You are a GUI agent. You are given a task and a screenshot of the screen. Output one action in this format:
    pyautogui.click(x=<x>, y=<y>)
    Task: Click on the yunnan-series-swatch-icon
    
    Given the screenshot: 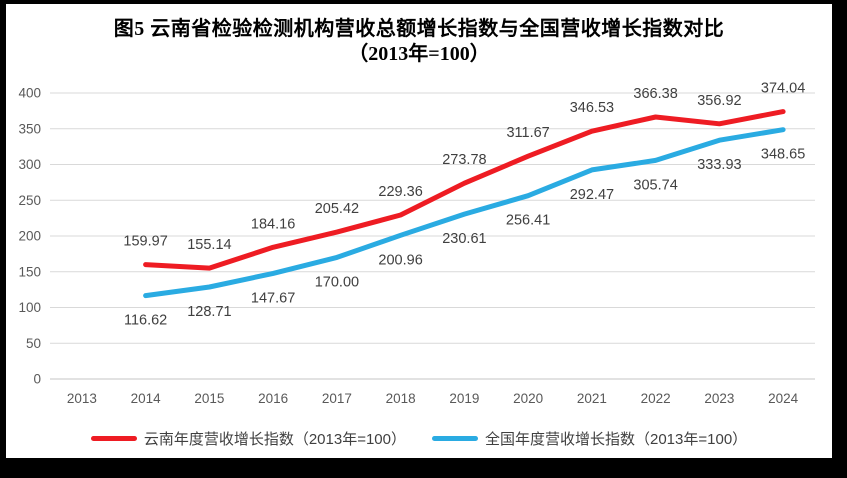 What is the action you would take?
    pyautogui.click(x=113, y=438)
    